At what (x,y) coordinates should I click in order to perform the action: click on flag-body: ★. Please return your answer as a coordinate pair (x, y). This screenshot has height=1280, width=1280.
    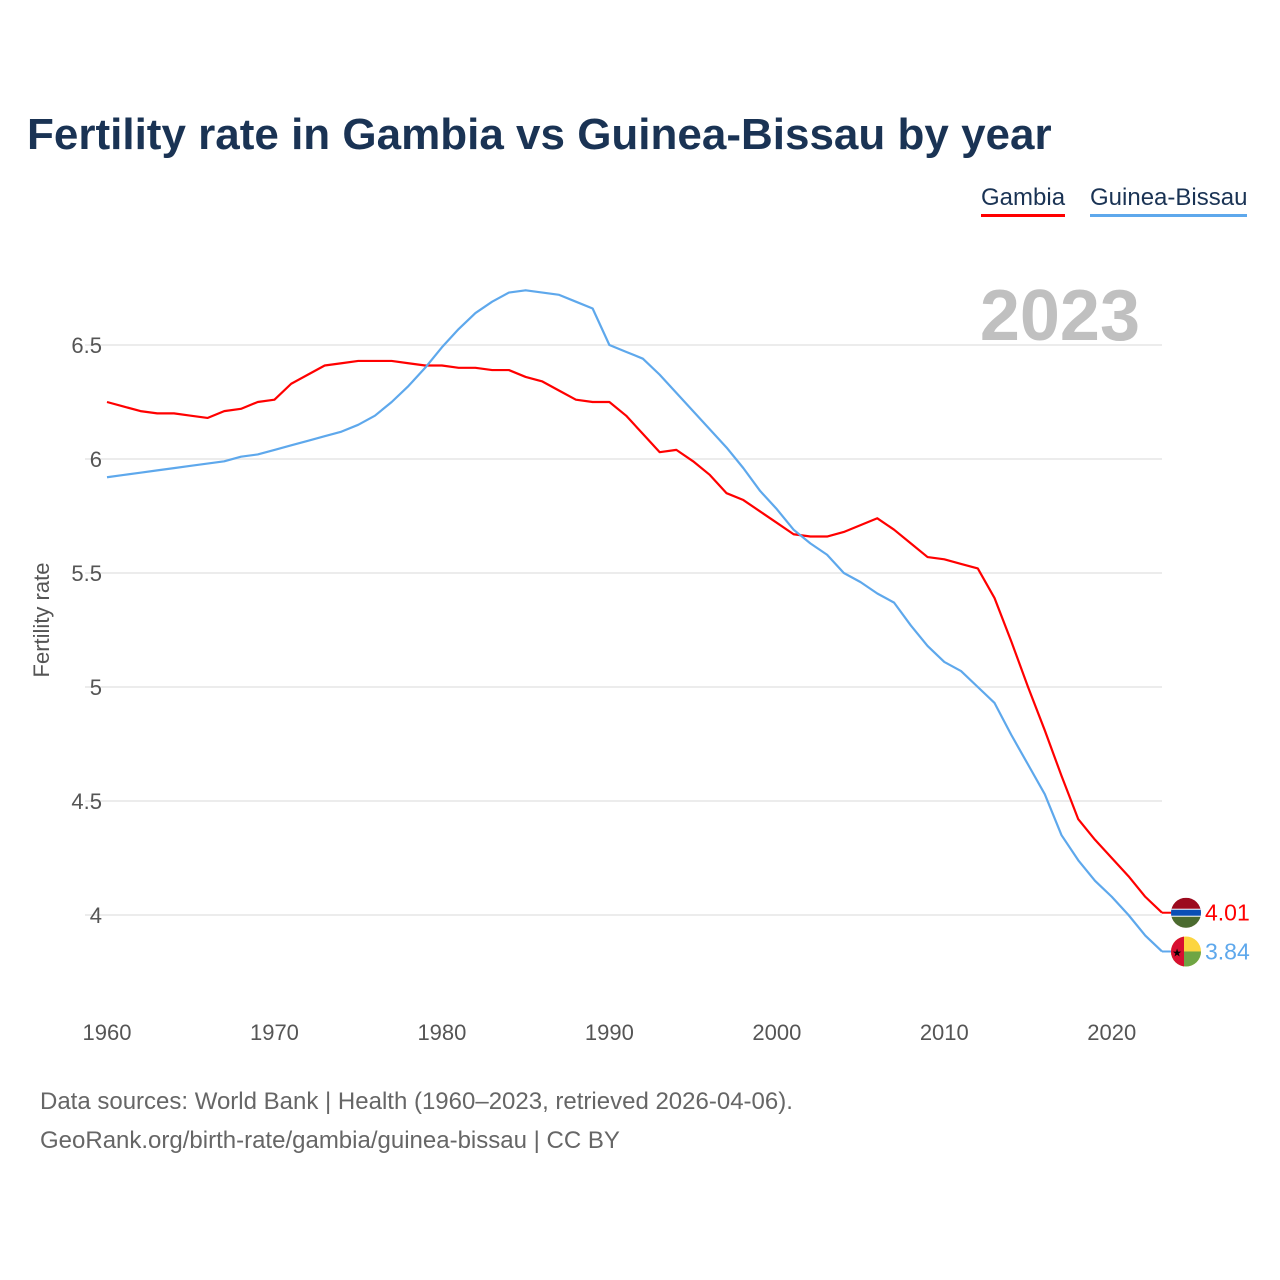
    Looking at the image, I should click on (1186, 951).